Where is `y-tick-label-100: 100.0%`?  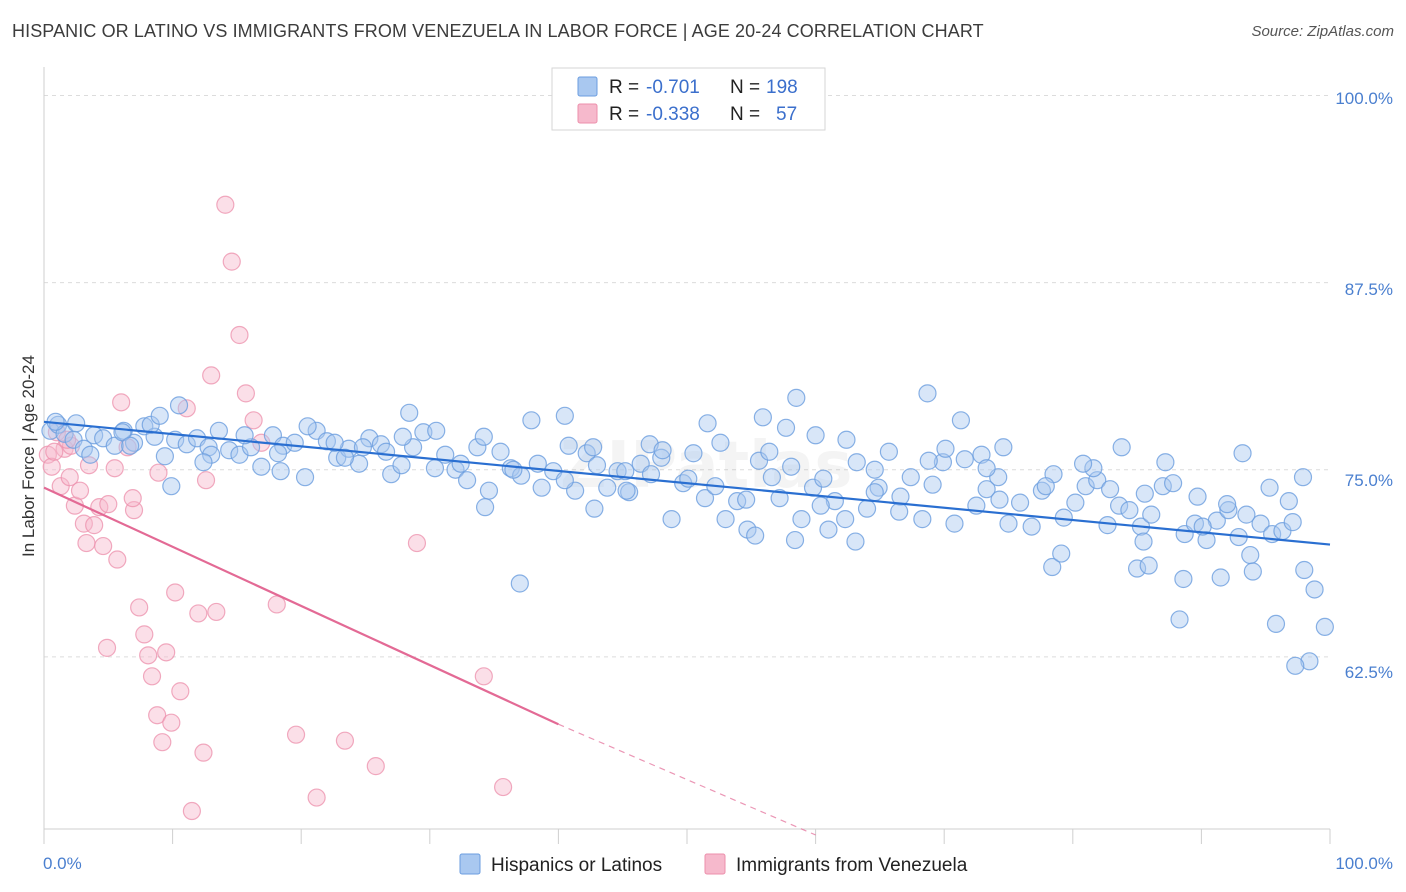 y-tick-label-100: 100.0% is located at coordinates (1364, 98).